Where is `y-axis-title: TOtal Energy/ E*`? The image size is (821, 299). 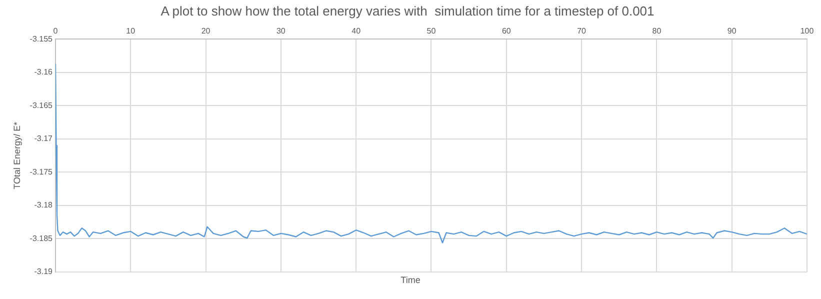
y-axis-title: TOtal Energy/ E* is located at coordinates (17, 155).